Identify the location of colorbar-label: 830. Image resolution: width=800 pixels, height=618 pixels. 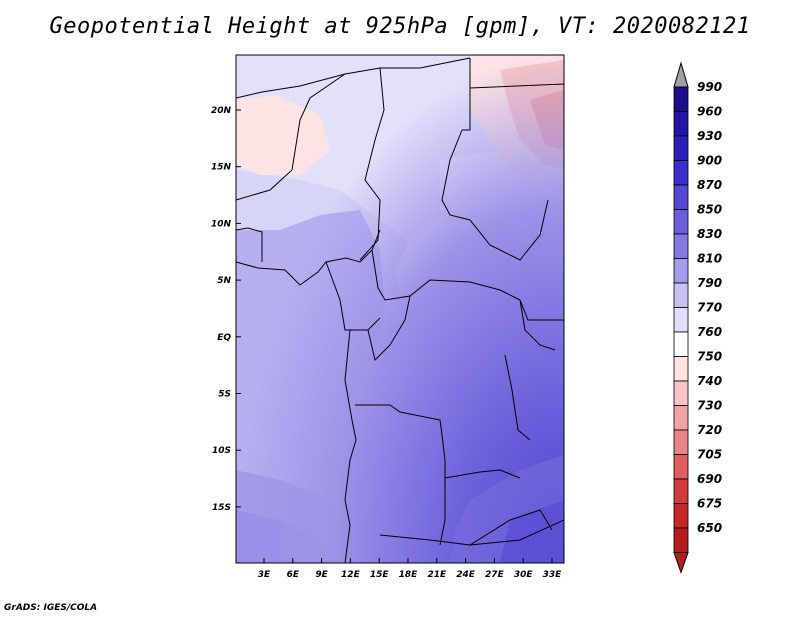
(709, 234).